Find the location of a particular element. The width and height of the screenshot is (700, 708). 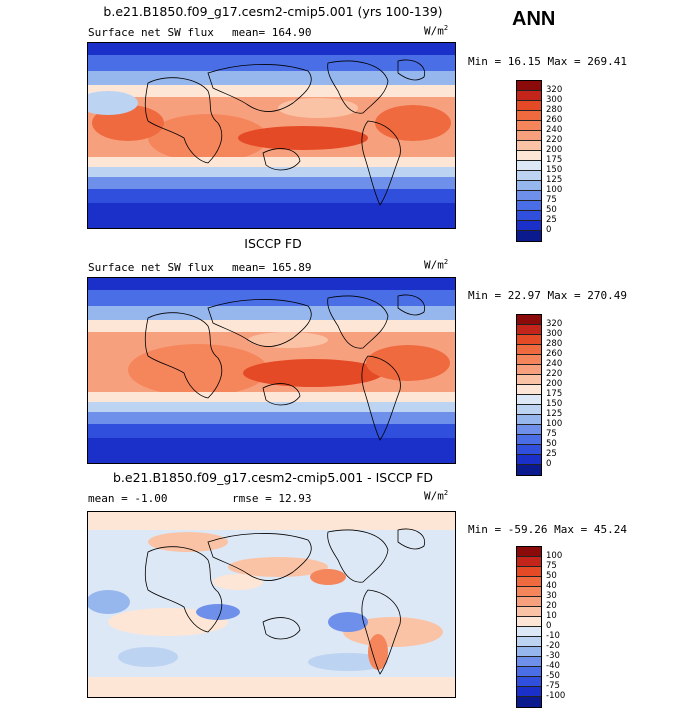

colorbar-tick-label: -30 is located at coordinates (553, 656).